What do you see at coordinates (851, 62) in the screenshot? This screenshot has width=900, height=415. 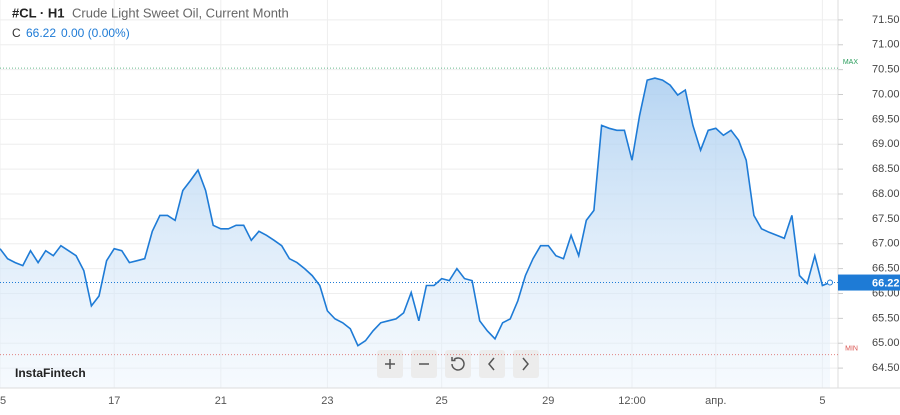 I see `max-line-label: MAX` at bounding box center [851, 62].